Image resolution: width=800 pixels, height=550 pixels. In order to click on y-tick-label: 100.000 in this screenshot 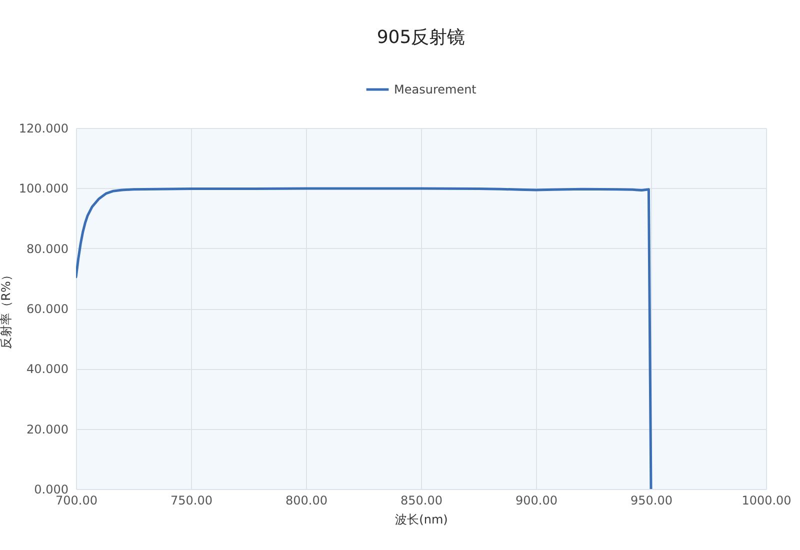, I will do `click(43, 189)`.